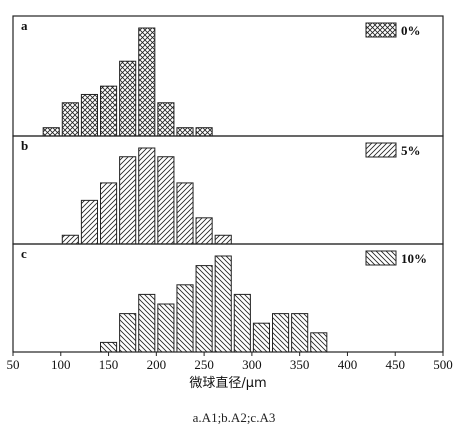 The height and width of the screenshot is (433, 468). I want to click on x-tick-label-250: 250, so click(204, 364).